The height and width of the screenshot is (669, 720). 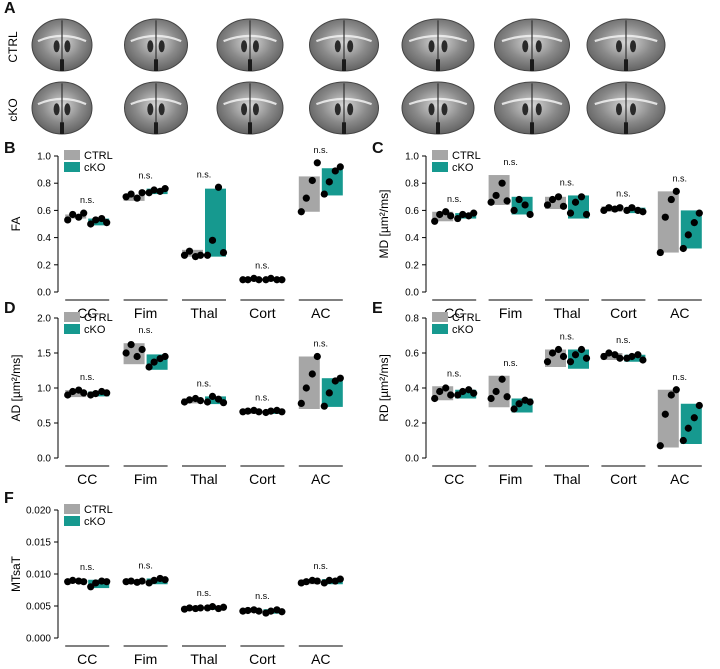 I want to click on panel-b-letter: B, so click(x=10, y=148).